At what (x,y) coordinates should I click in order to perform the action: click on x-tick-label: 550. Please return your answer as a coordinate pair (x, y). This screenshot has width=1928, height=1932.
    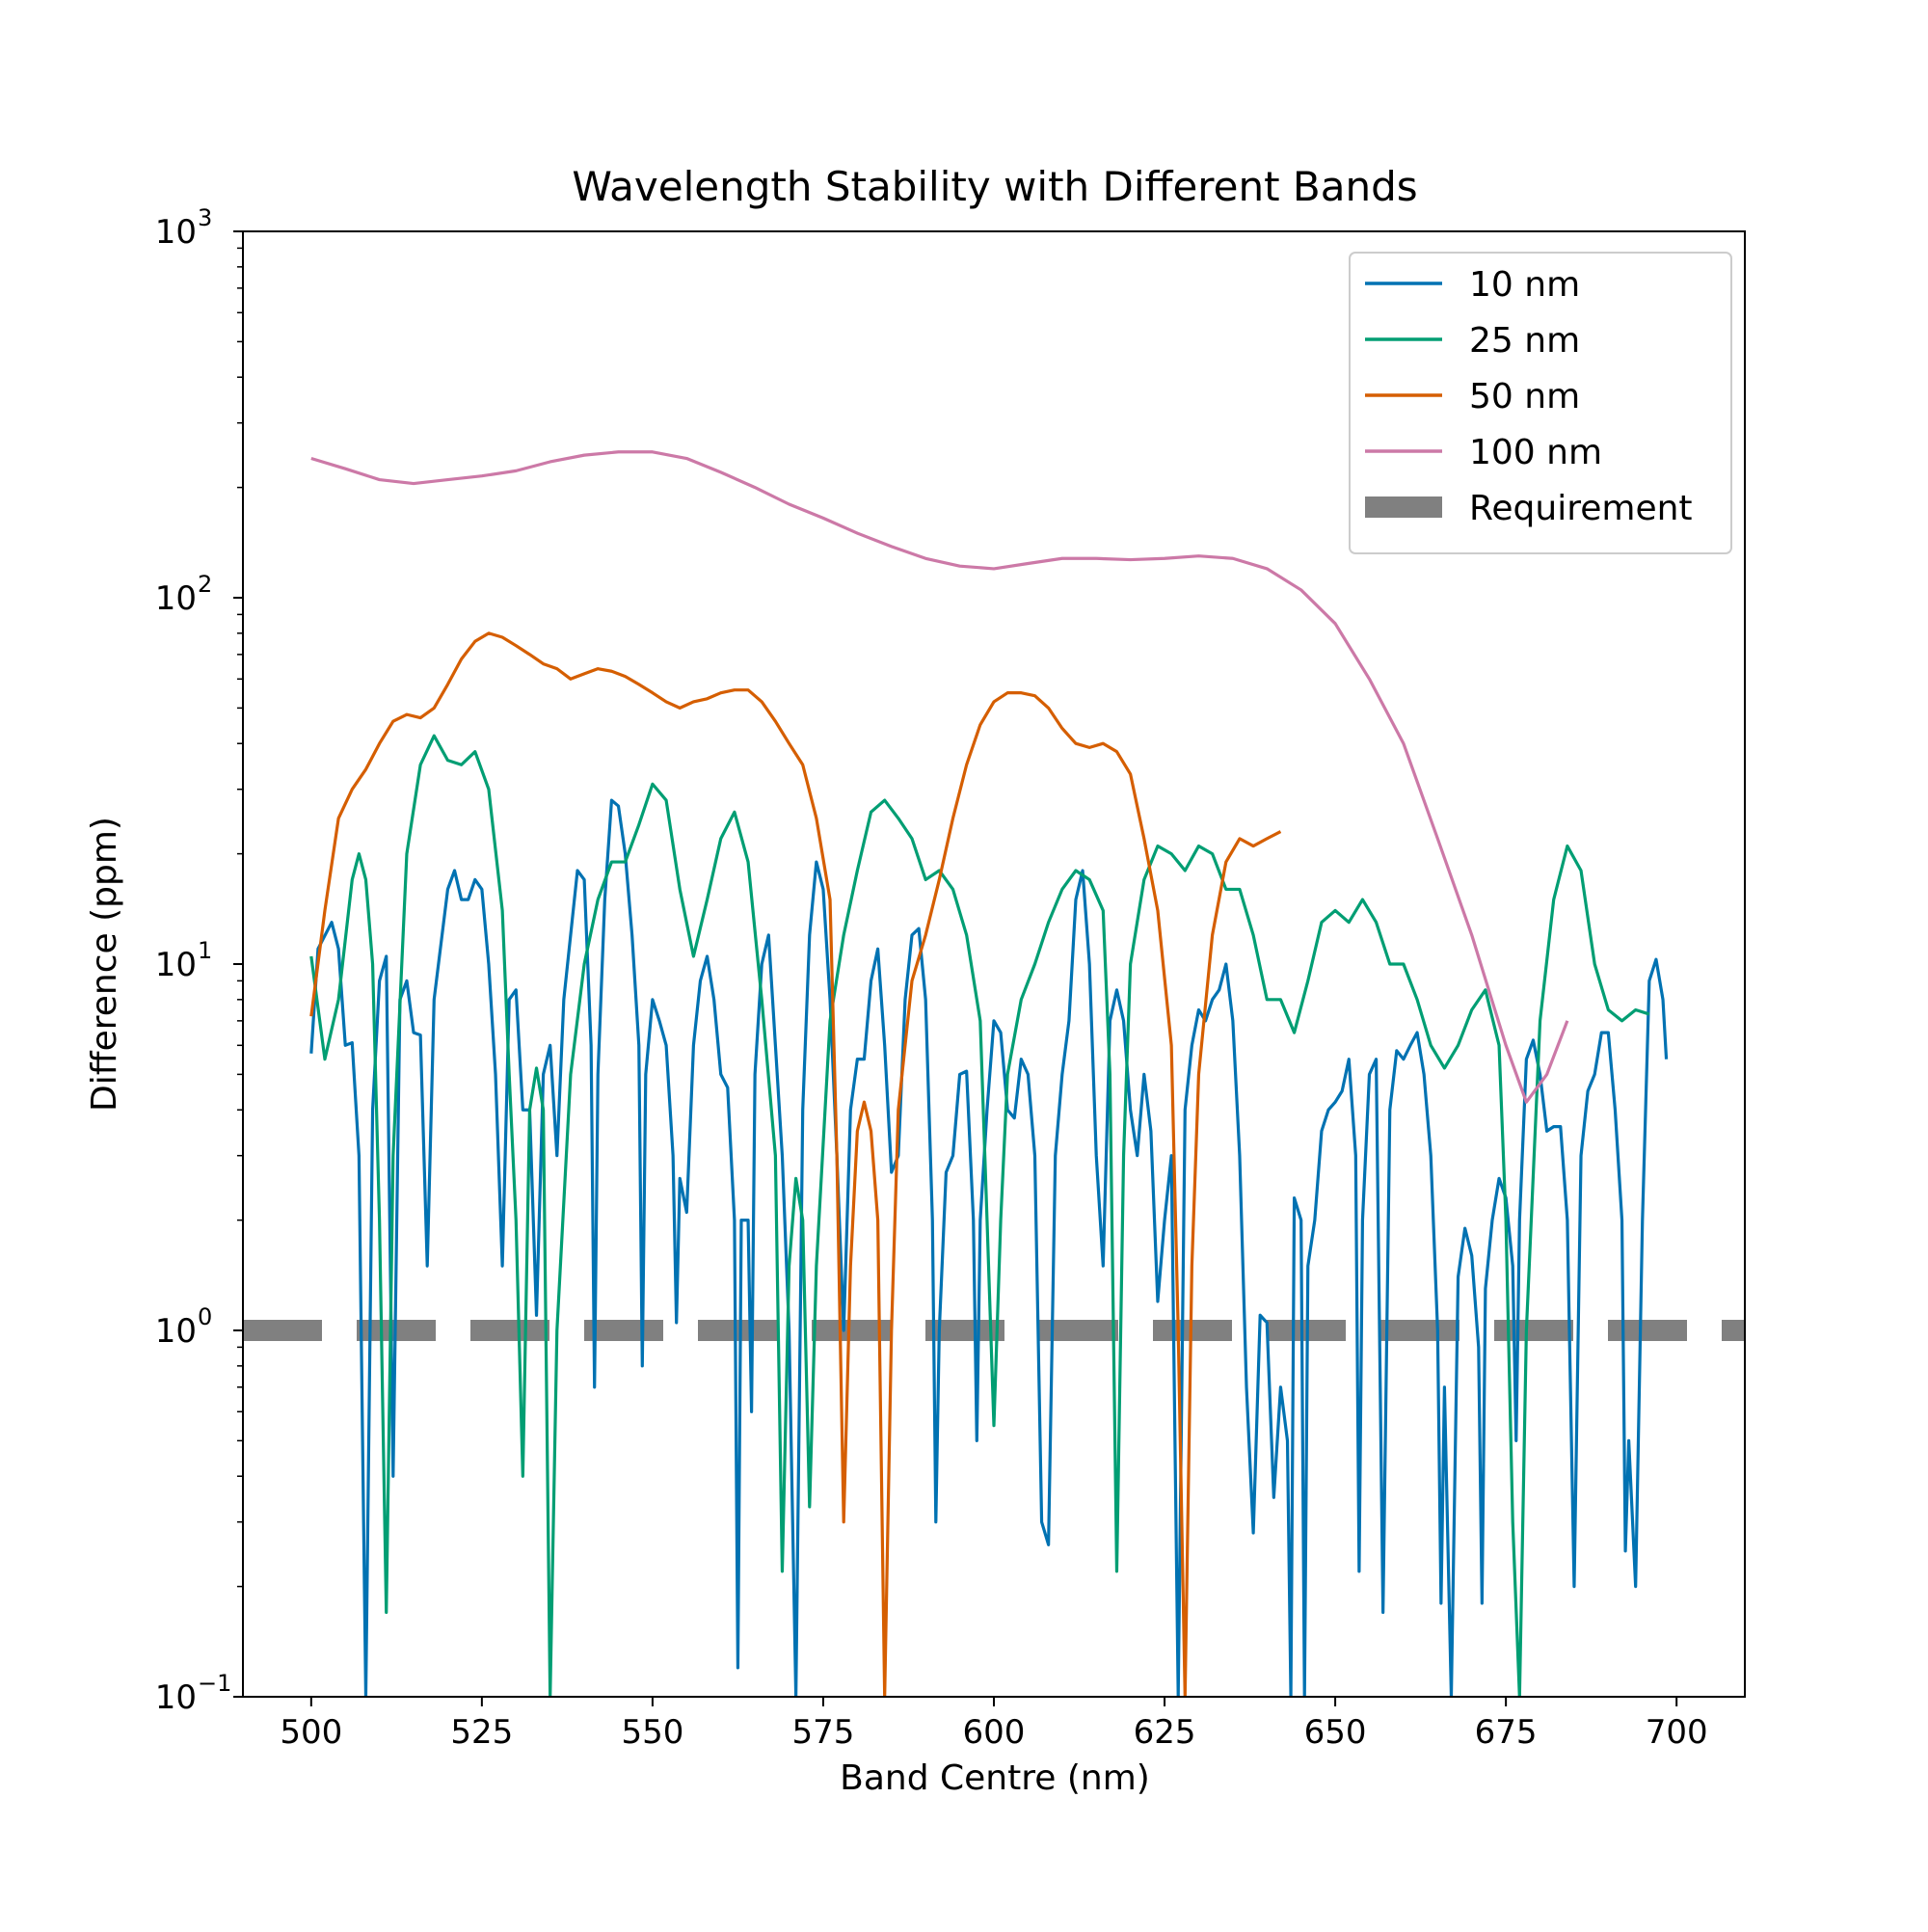
    Looking at the image, I should click on (652, 1733).